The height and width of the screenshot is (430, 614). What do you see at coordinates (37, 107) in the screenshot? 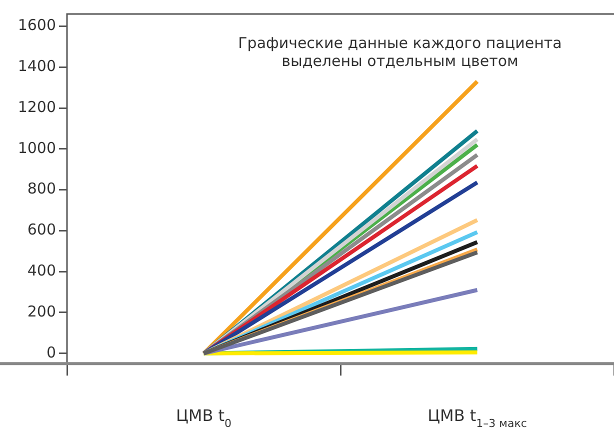
I see `y-tick-label: 1200` at bounding box center [37, 107].